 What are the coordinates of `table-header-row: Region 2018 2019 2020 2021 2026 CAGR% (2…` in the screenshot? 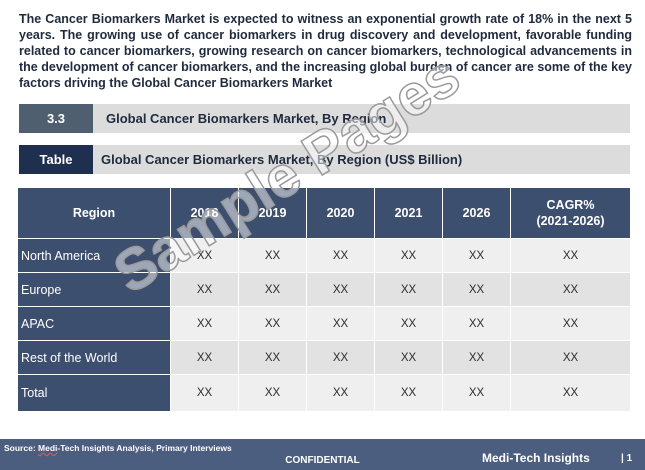 It's located at (324, 213).